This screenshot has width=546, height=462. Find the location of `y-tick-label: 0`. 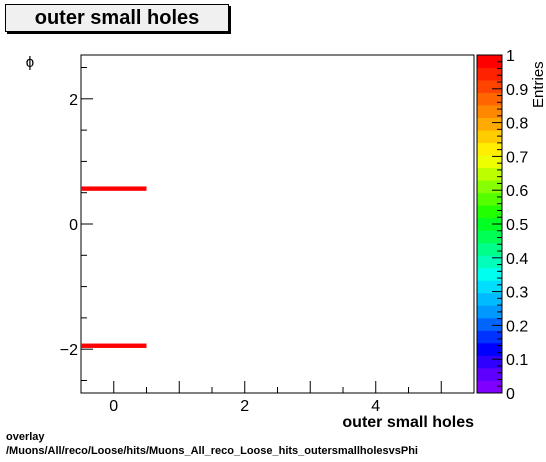

y-tick-label: 0 is located at coordinates (73, 225).